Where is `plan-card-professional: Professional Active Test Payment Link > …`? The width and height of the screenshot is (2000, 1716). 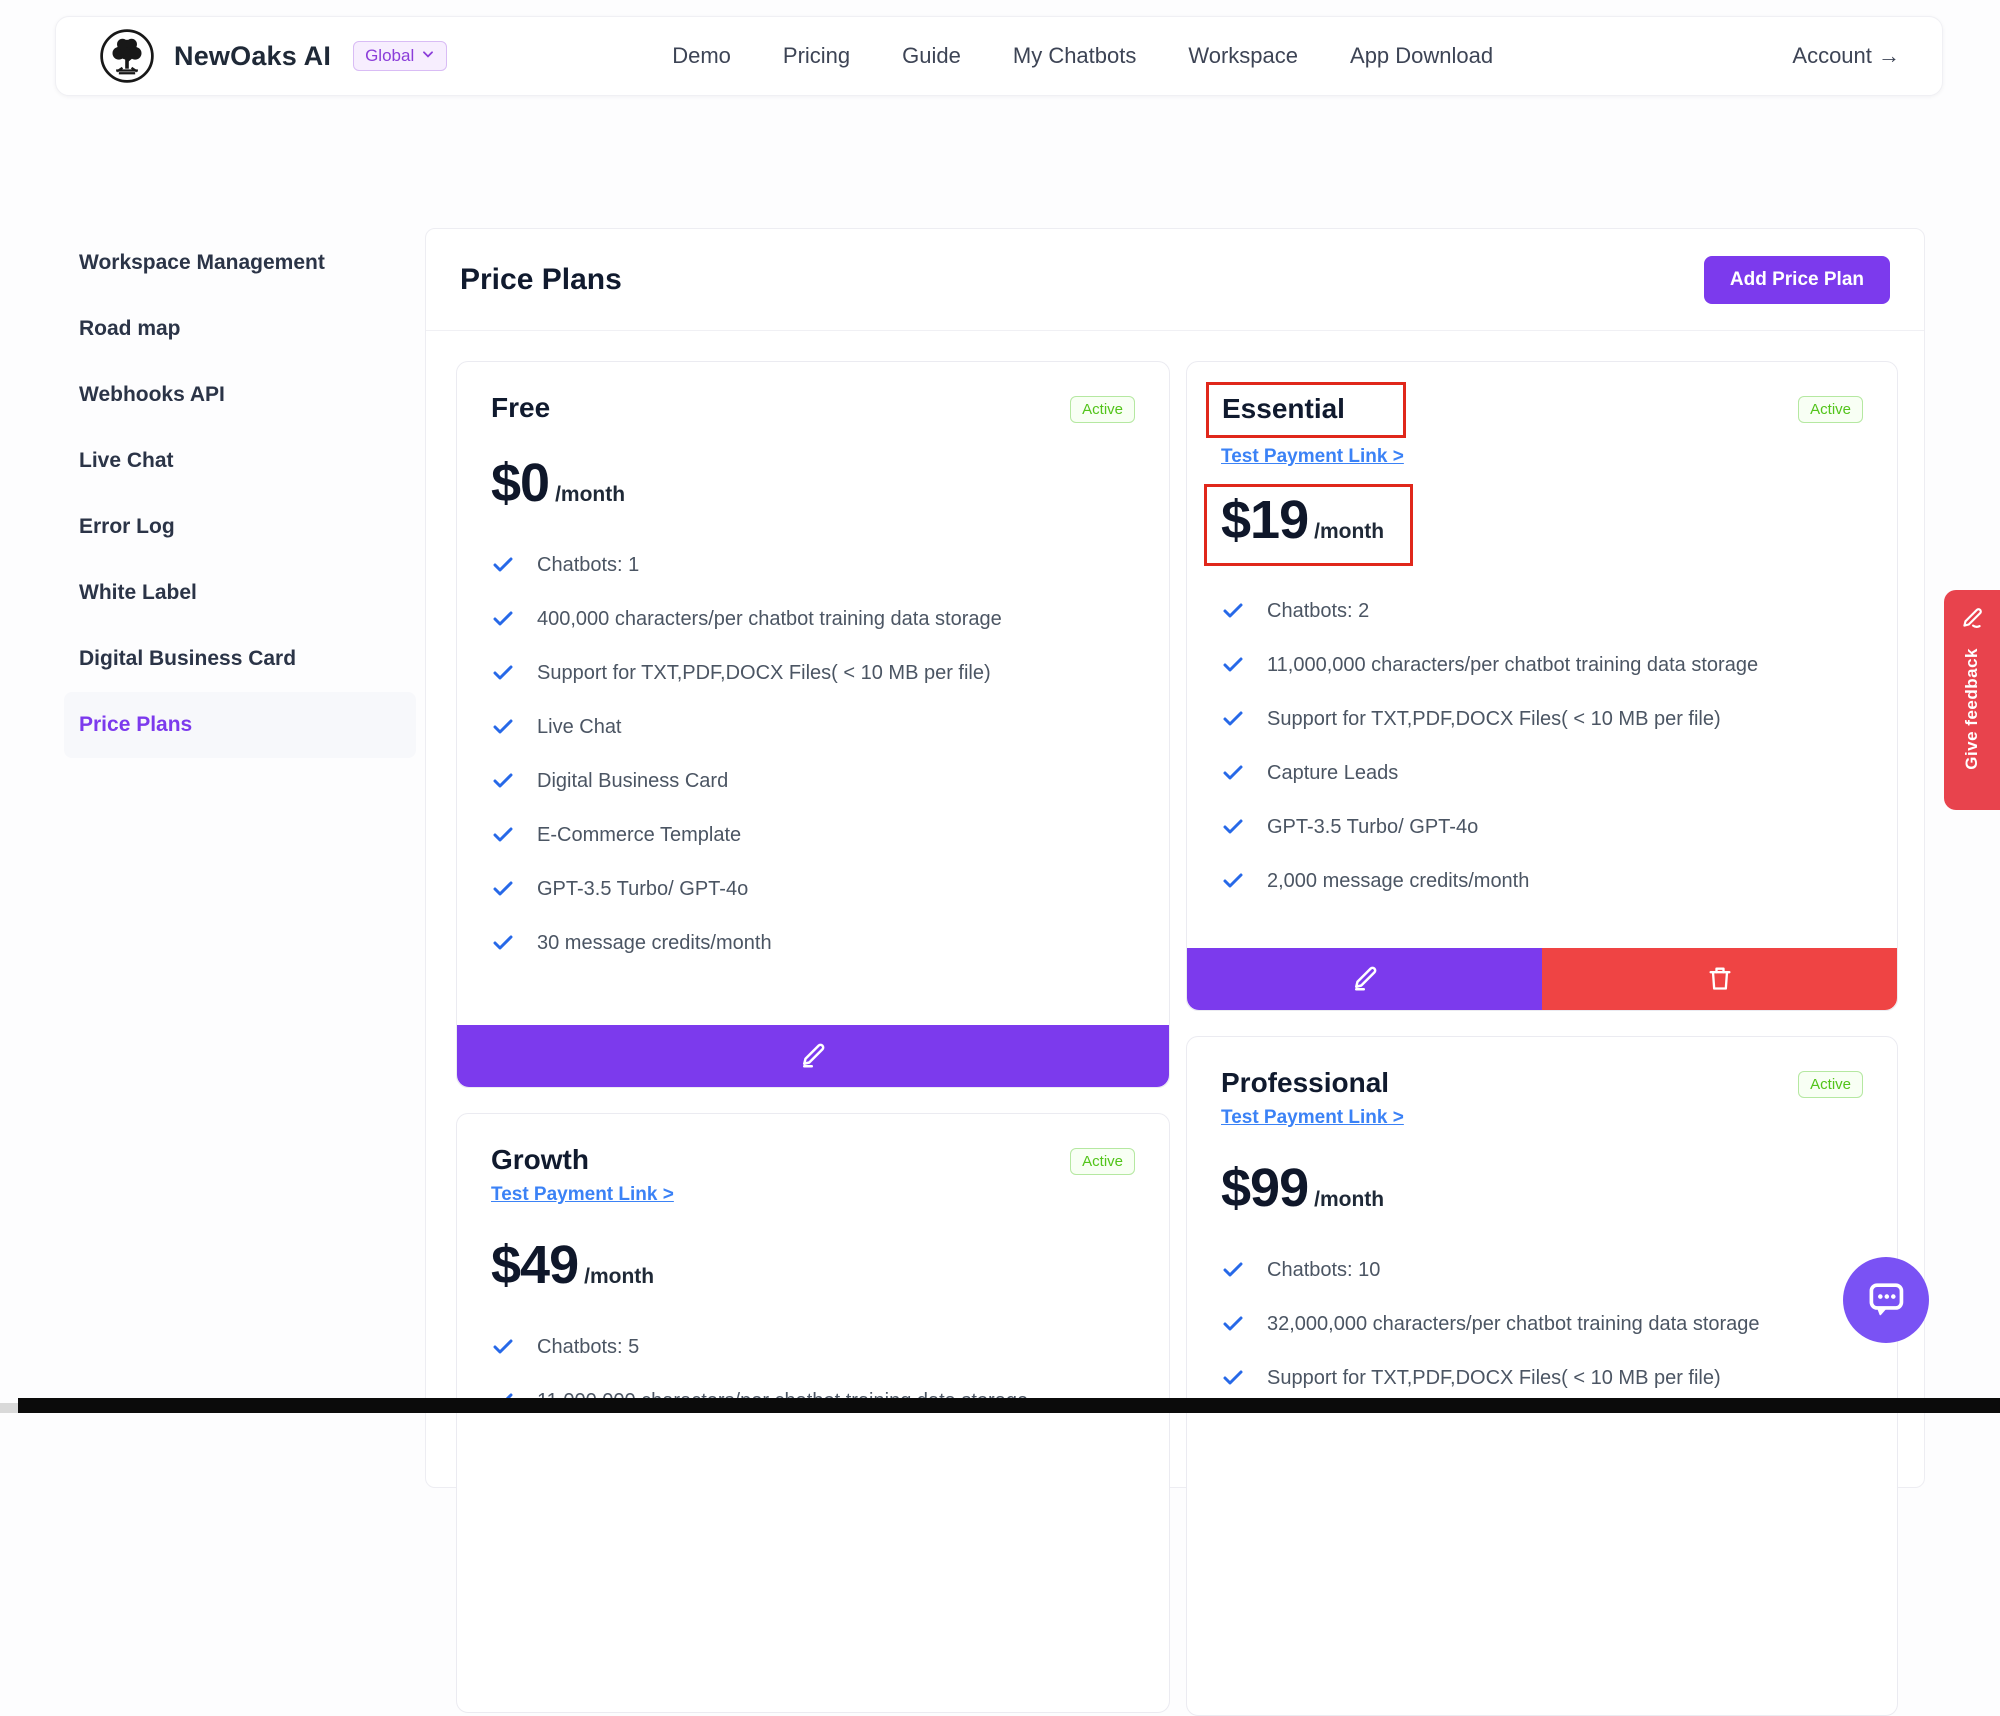
plan-card-professional: Professional Active Test Payment Link > … is located at coordinates (1542, 1376).